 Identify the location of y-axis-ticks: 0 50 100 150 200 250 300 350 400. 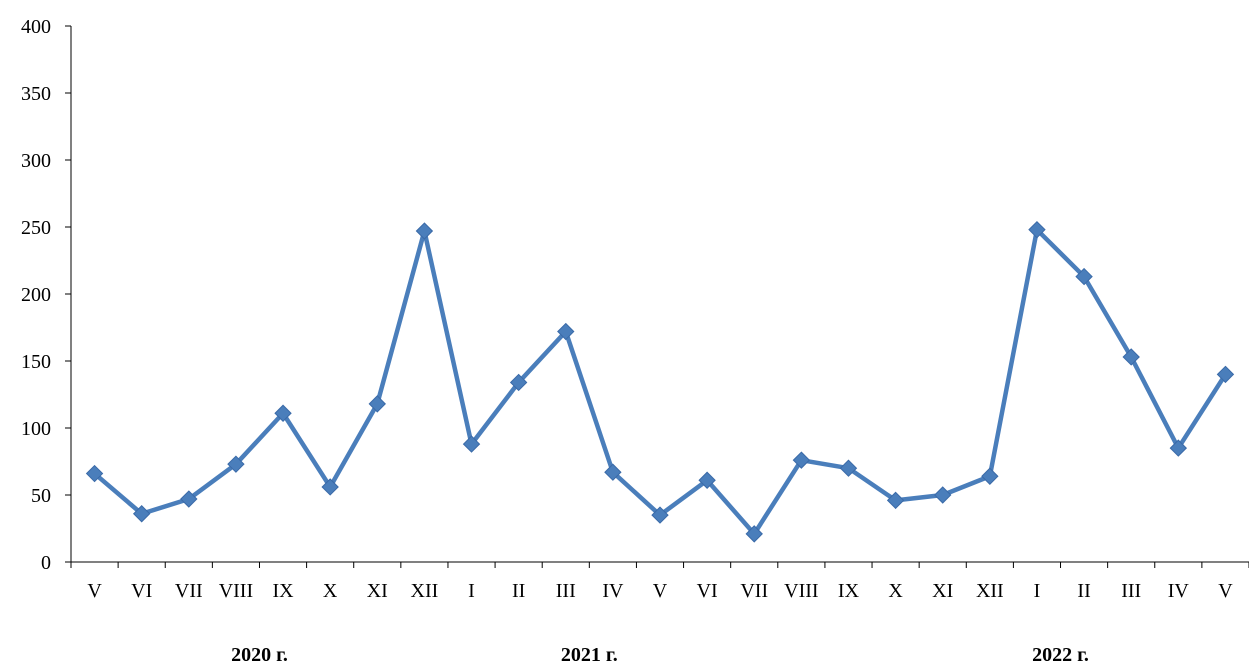
(46, 295).